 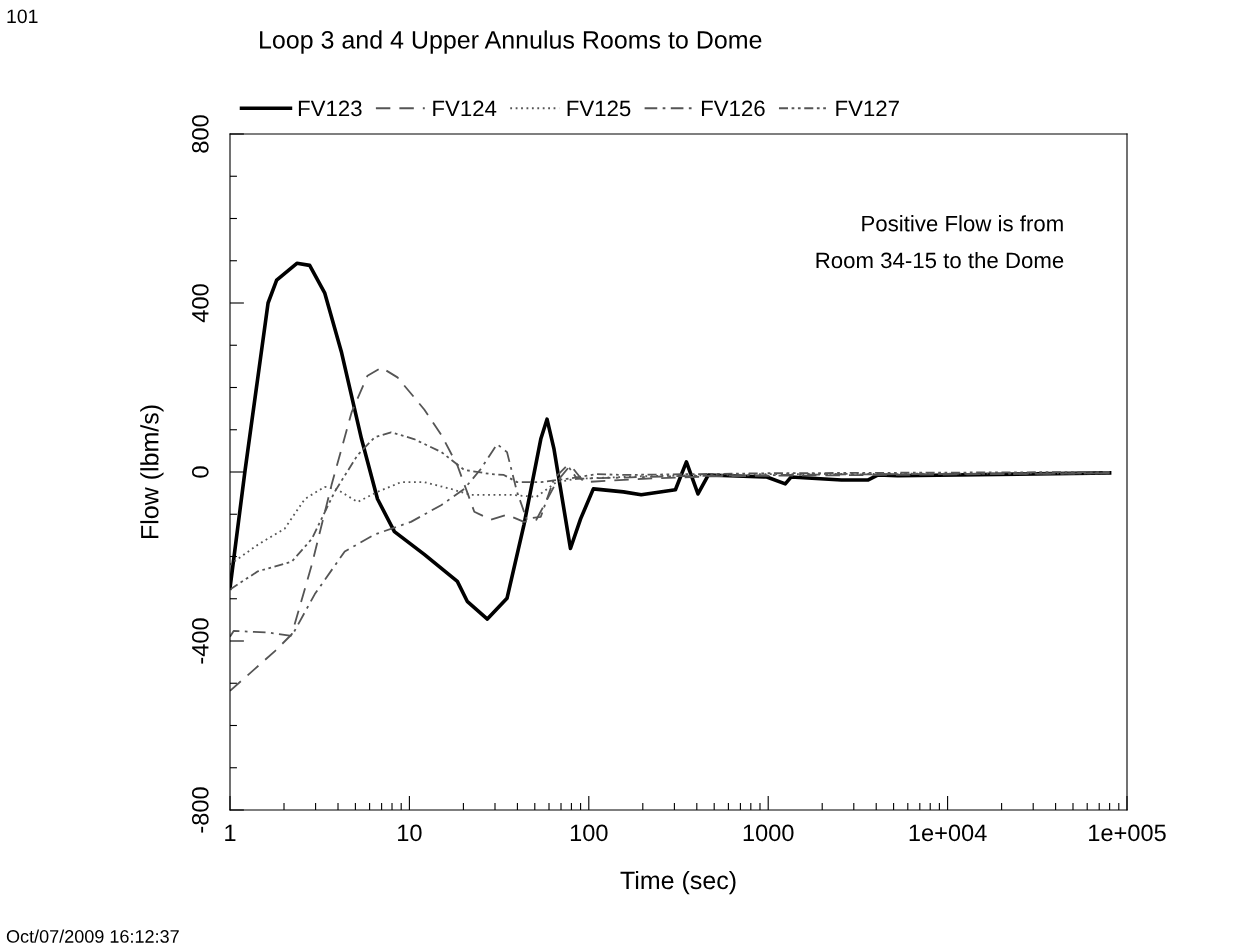 What do you see at coordinates (1127, 833) in the screenshot?
I see `x-tick-label: 1e+005` at bounding box center [1127, 833].